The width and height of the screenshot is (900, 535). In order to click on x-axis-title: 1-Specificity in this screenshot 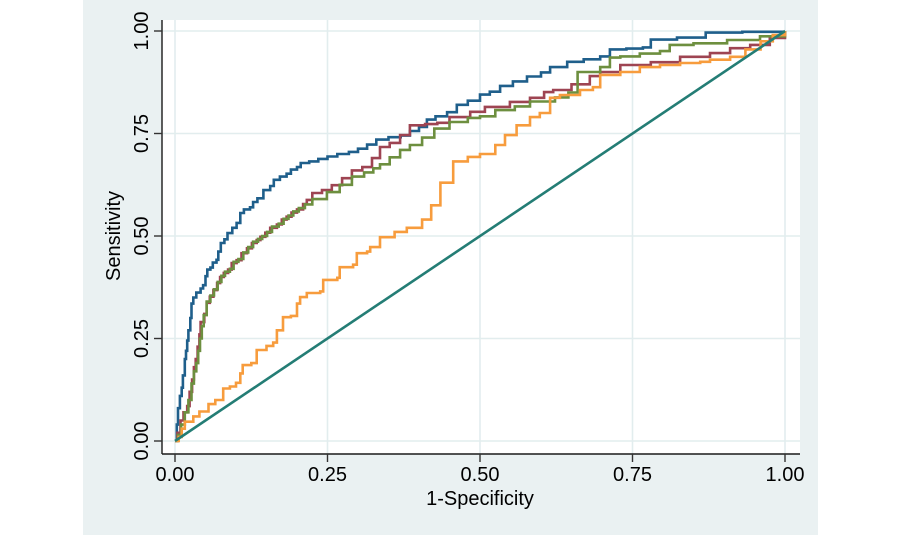, I will do `click(480, 499)`.